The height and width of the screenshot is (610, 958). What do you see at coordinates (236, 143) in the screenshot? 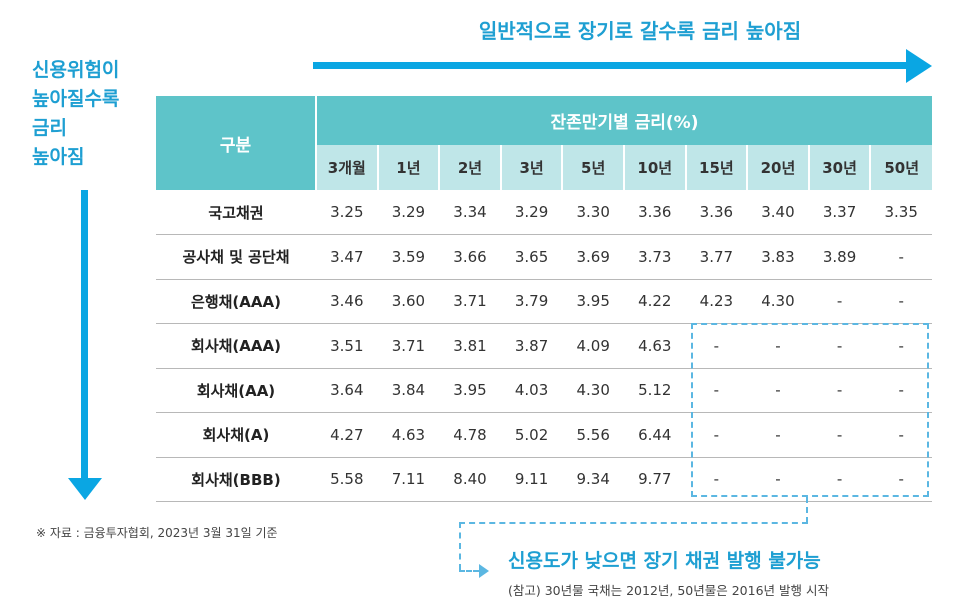
I see `category-header: 구분` at bounding box center [236, 143].